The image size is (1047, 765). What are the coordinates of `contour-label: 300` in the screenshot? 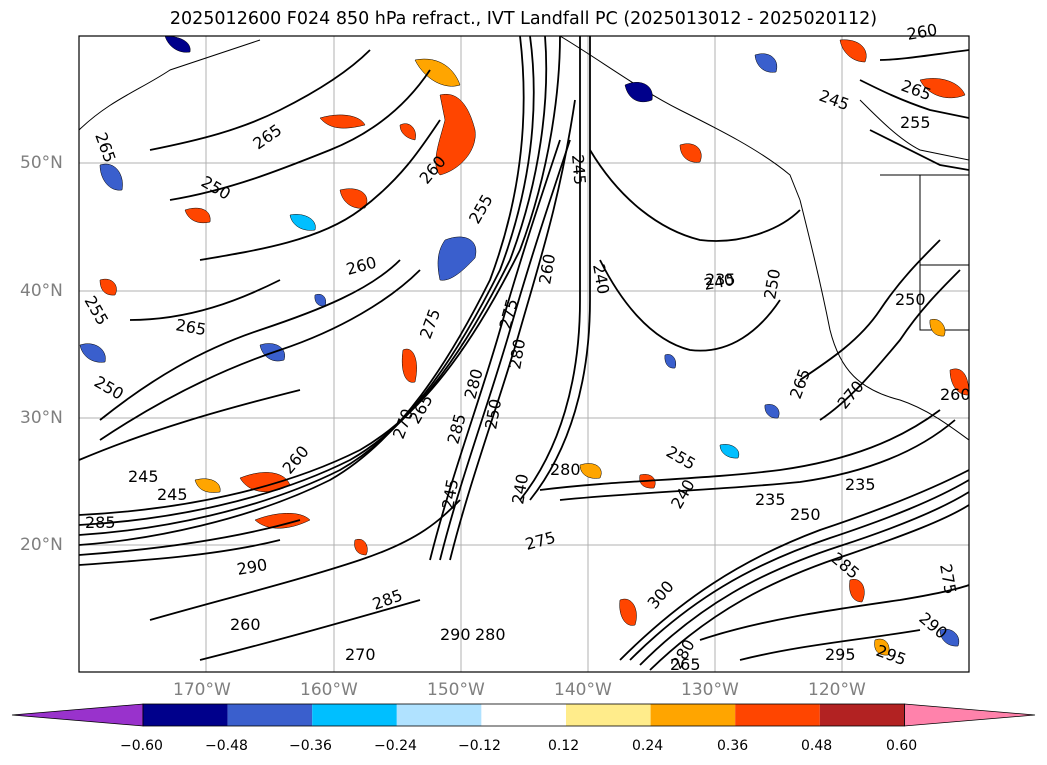 It's located at (661, 595).